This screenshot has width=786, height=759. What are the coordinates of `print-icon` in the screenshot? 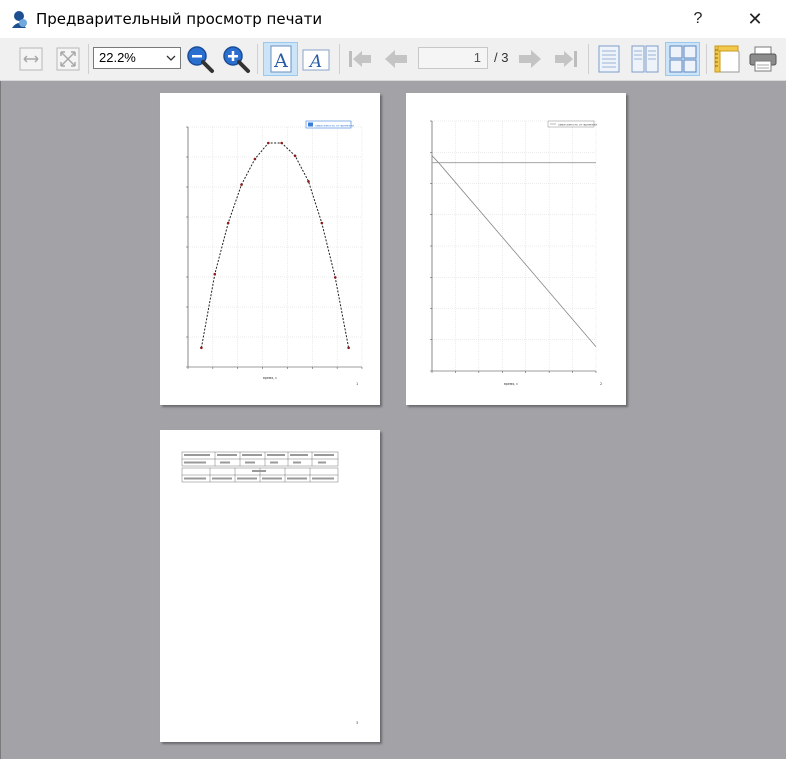 It's located at (763, 59).